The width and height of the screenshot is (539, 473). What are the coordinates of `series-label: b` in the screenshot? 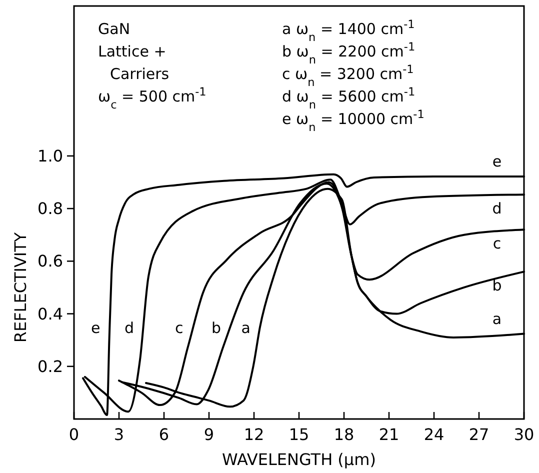 It's located at (497, 285).